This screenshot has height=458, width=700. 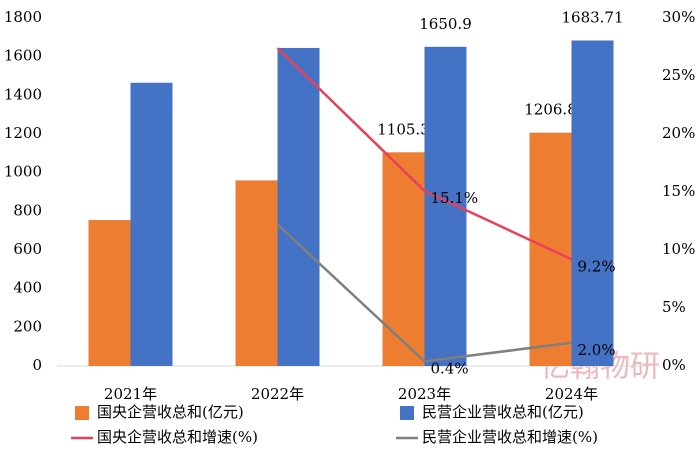 I want to click on y2-tick-label: 15%, so click(x=678, y=191).